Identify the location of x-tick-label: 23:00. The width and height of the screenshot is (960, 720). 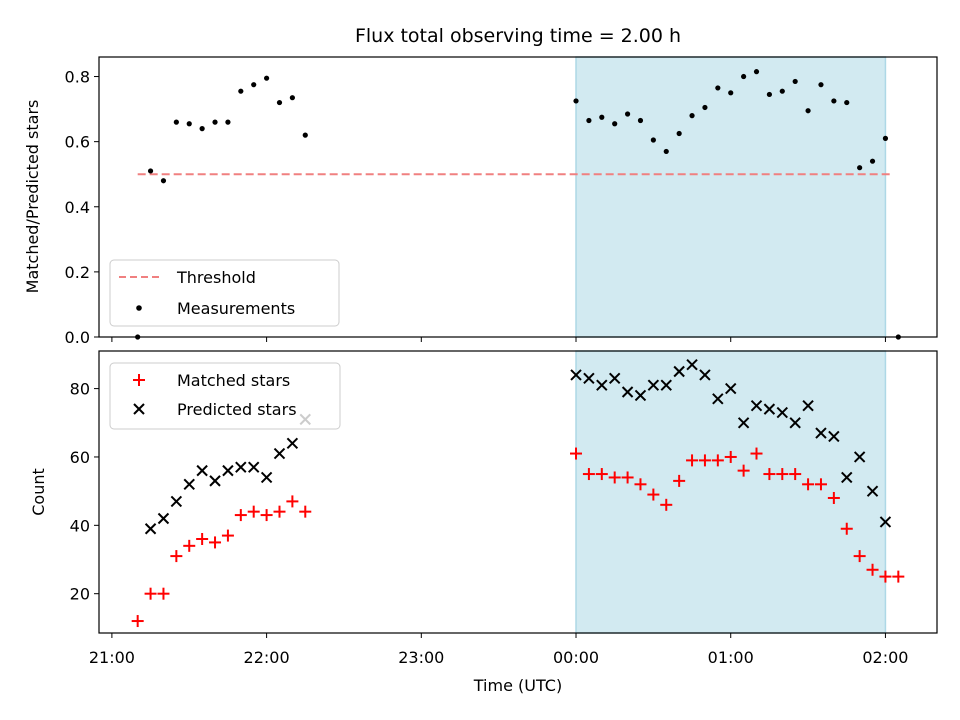
(421, 657).